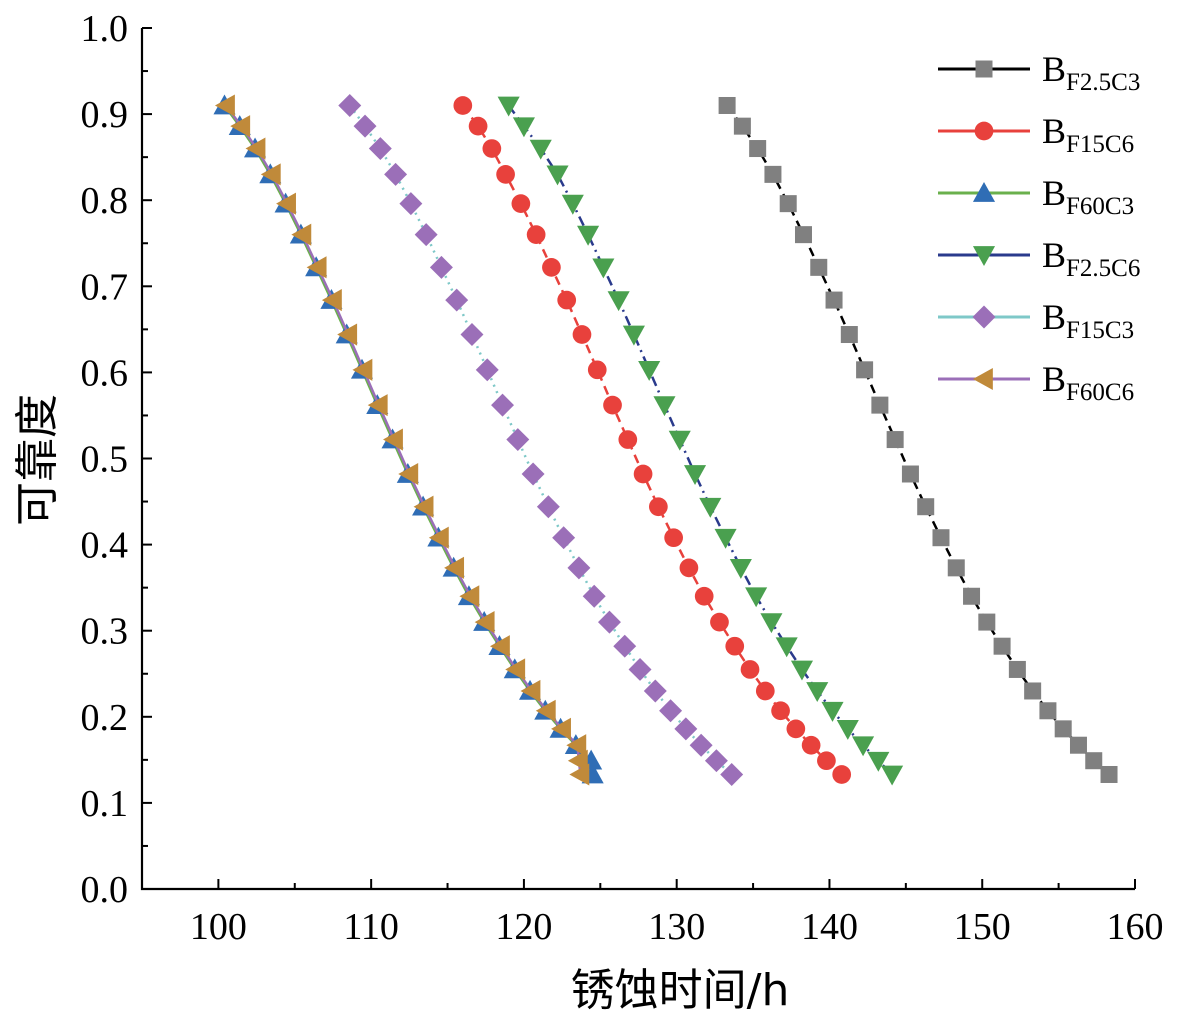 This screenshot has height=1019, width=1187. I want to click on y-tick-label: 0.7, so click(105, 287).